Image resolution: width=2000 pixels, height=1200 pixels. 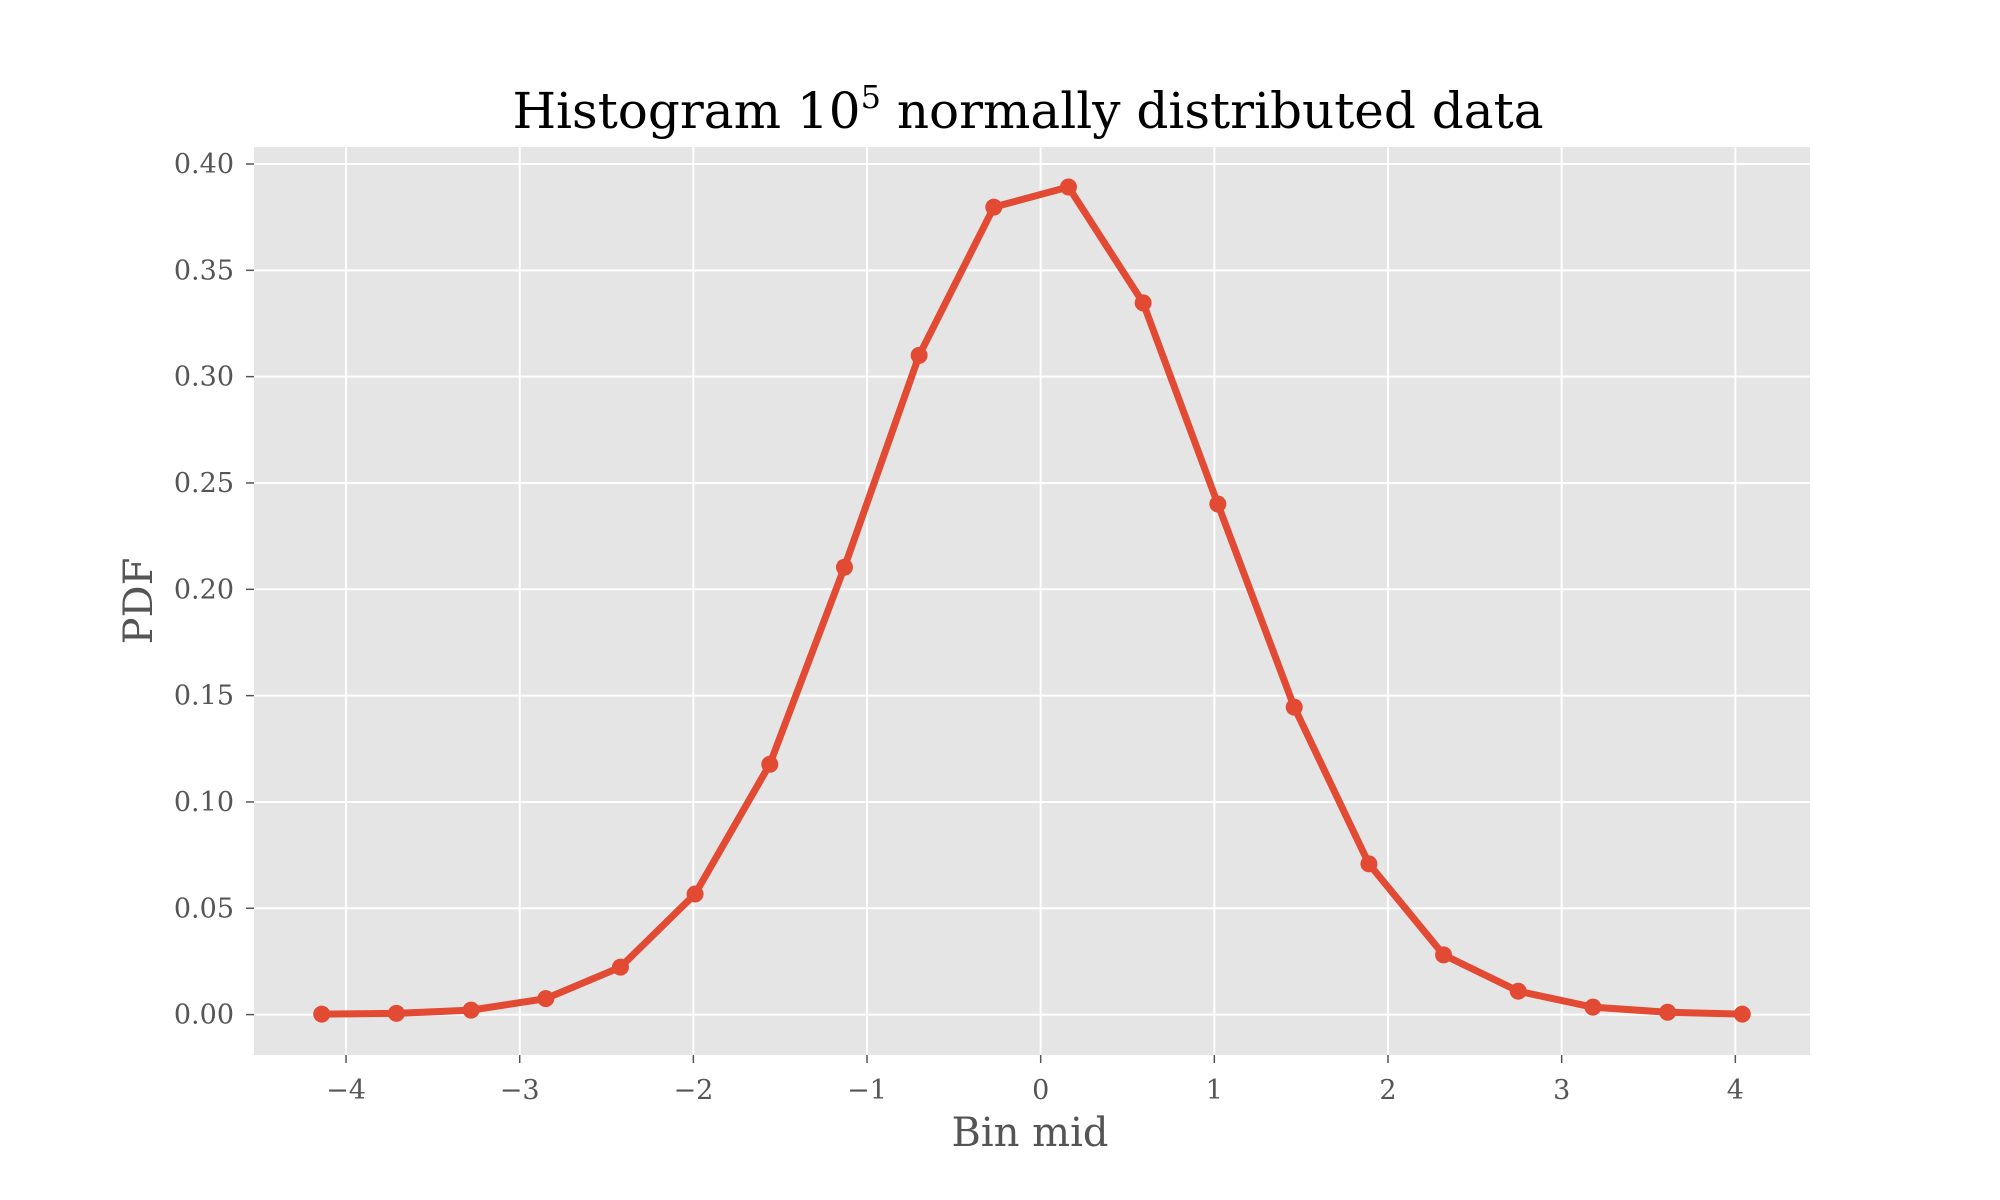 What do you see at coordinates (204, 483) in the screenshot?
I see `y-tick-label: 0.25` at bounding box center [204, 483].